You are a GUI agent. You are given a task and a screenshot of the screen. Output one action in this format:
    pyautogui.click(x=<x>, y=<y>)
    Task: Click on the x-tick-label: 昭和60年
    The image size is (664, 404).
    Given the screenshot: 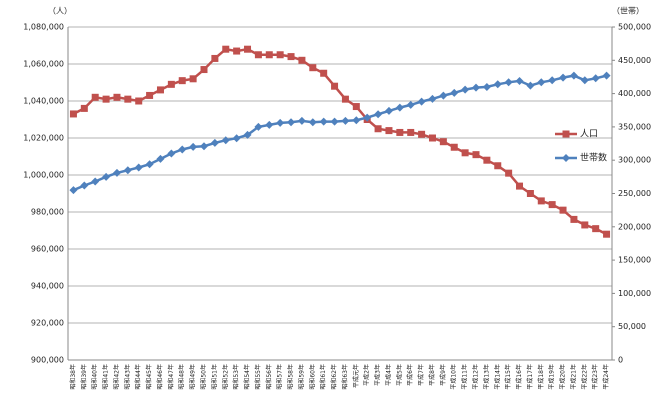 What is the action you would take?
    pyautogui.click(x=312, y=377)
    